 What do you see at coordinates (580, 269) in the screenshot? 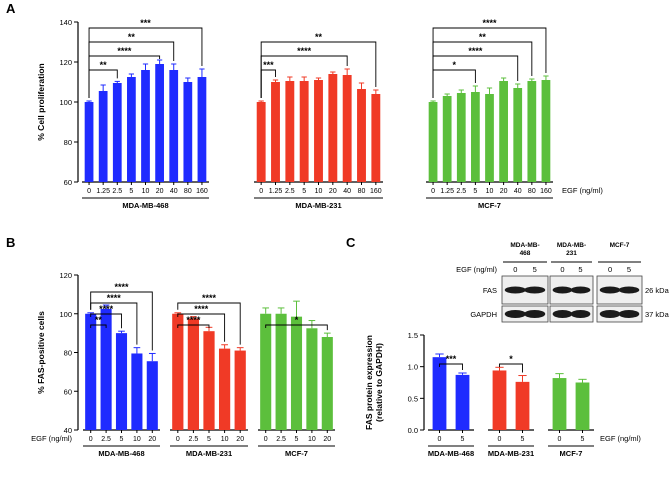
I see `lane-label: 5` at bounding box center [580, 269].